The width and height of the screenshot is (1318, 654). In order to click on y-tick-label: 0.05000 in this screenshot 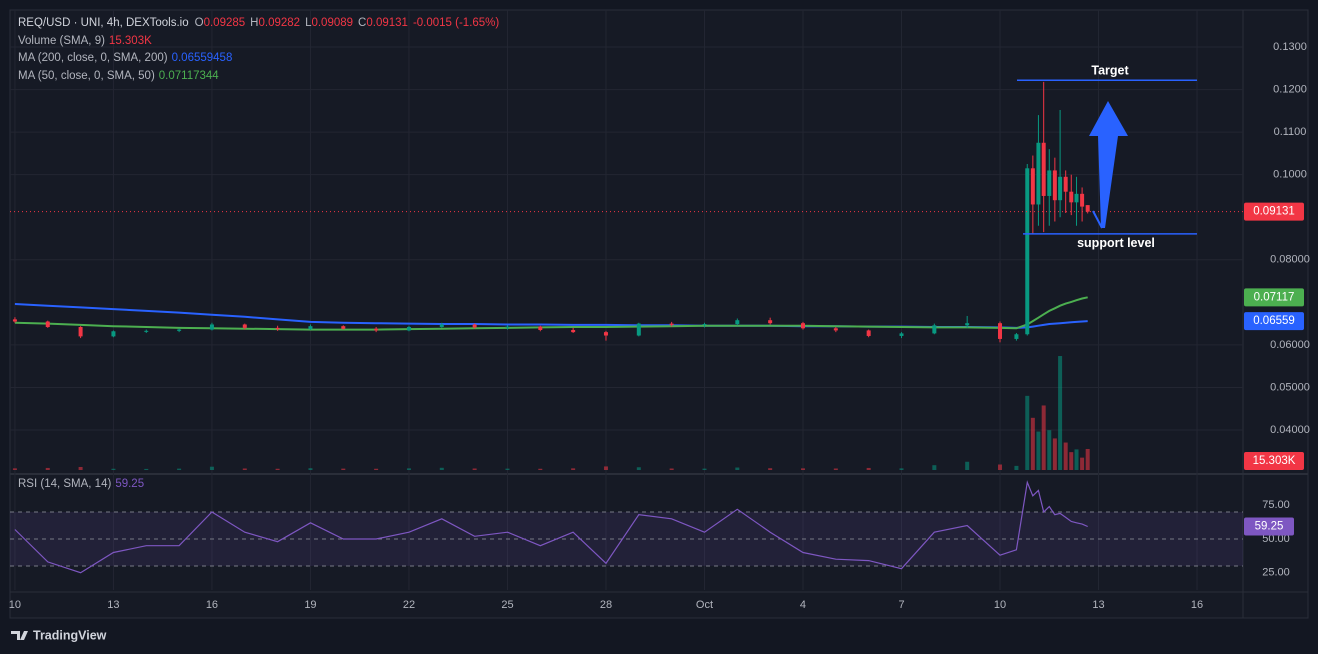, I will do `click(1290, 387)`.